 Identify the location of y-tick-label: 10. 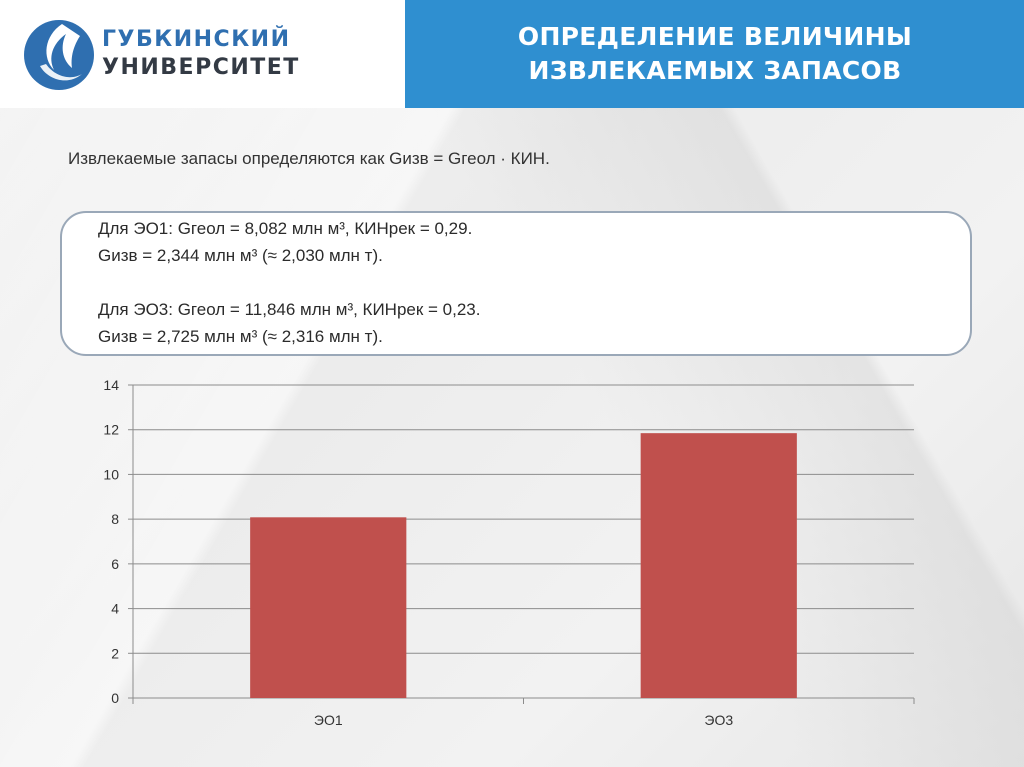
(111, 474).